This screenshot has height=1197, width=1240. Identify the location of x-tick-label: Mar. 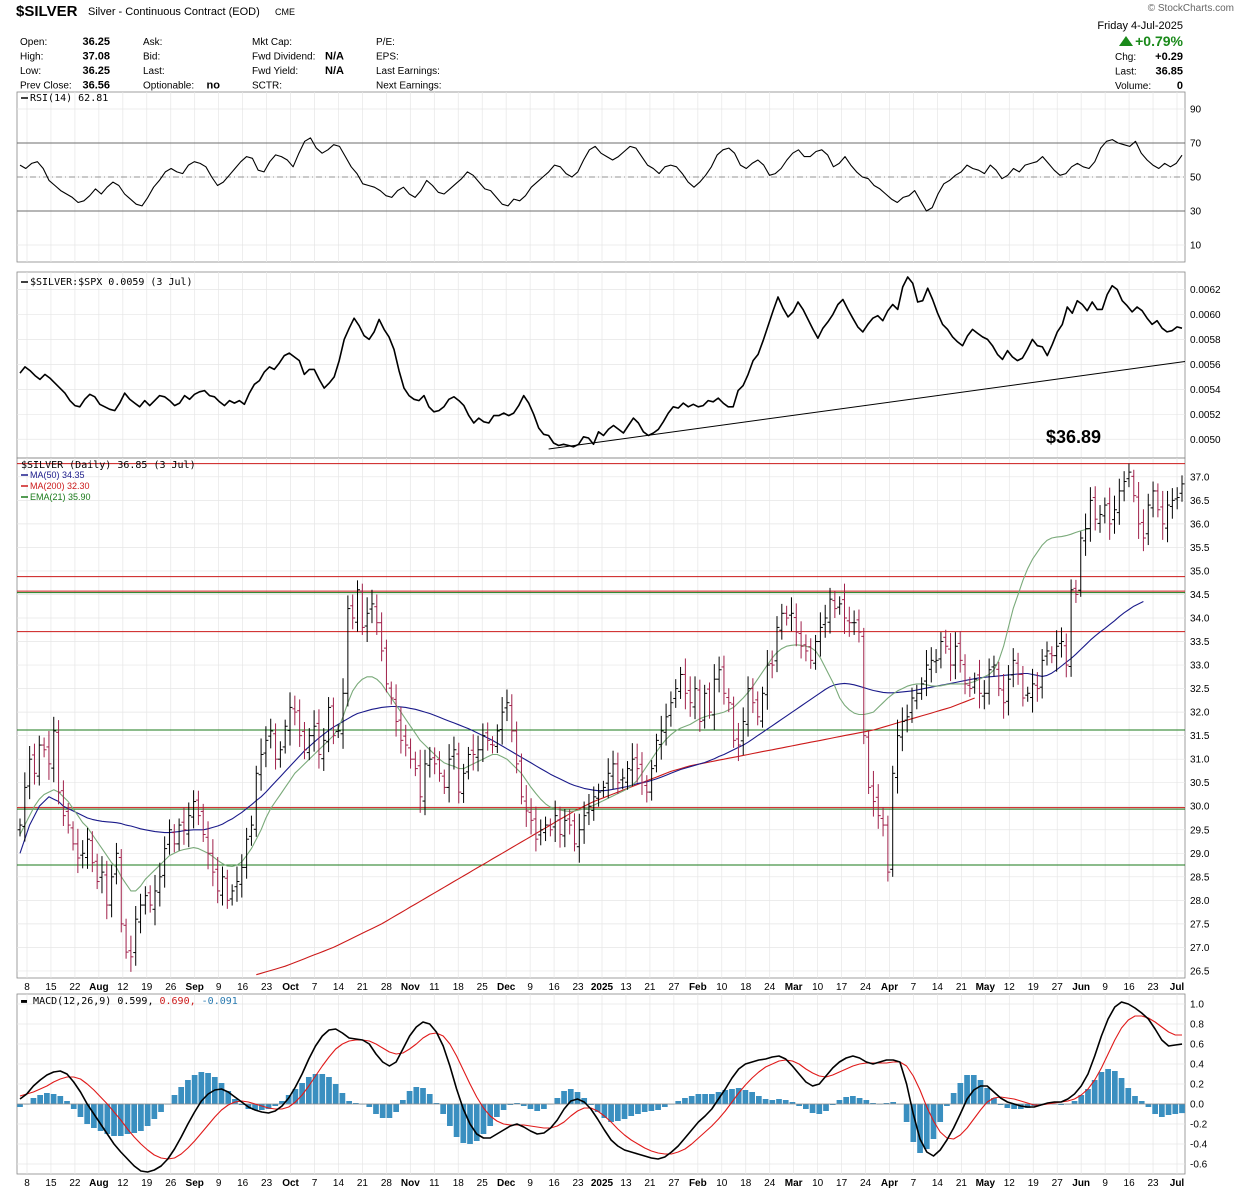
(794, 1183).